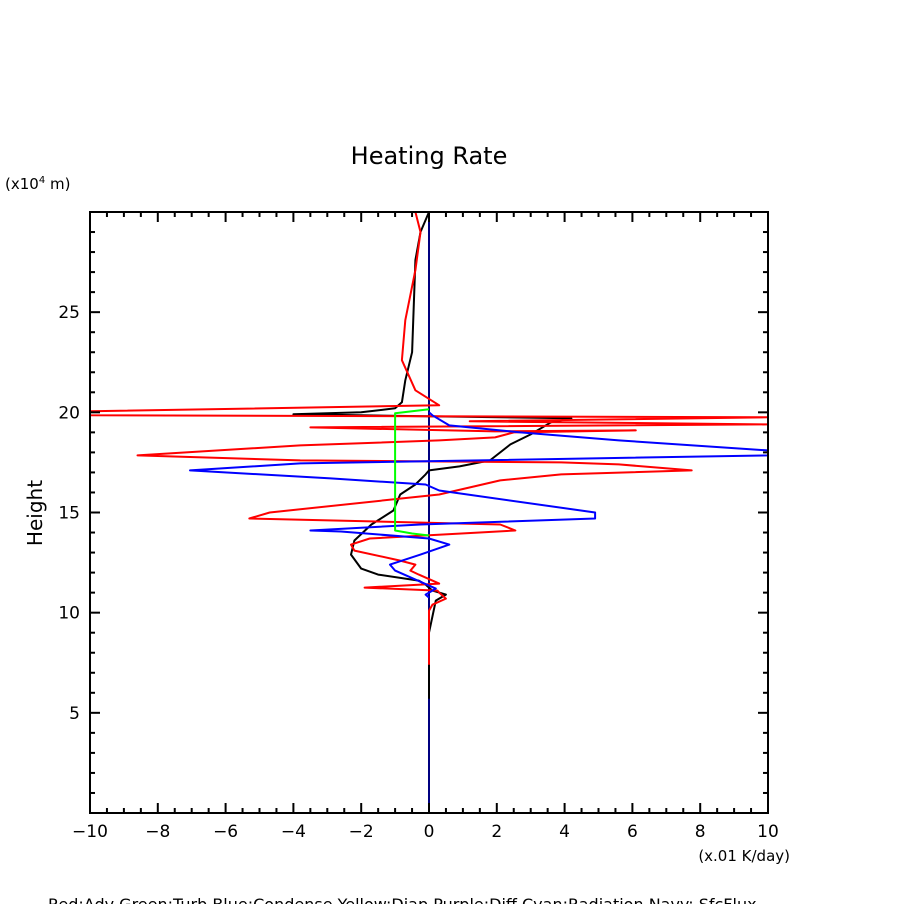 This screenshot has height=904, width=904. I want to click on chart-title: Heating Rate, so click(429, 156).